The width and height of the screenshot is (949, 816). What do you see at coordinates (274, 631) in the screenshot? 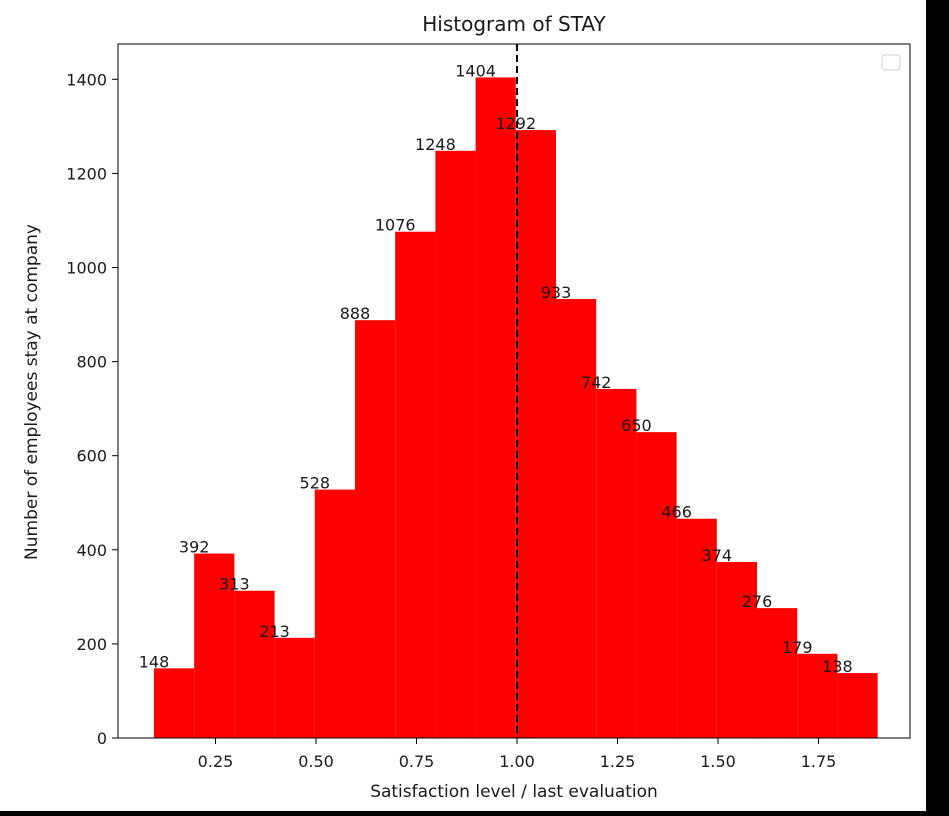
I see `bar-value-label: 213` at bounding box center [274, 631].